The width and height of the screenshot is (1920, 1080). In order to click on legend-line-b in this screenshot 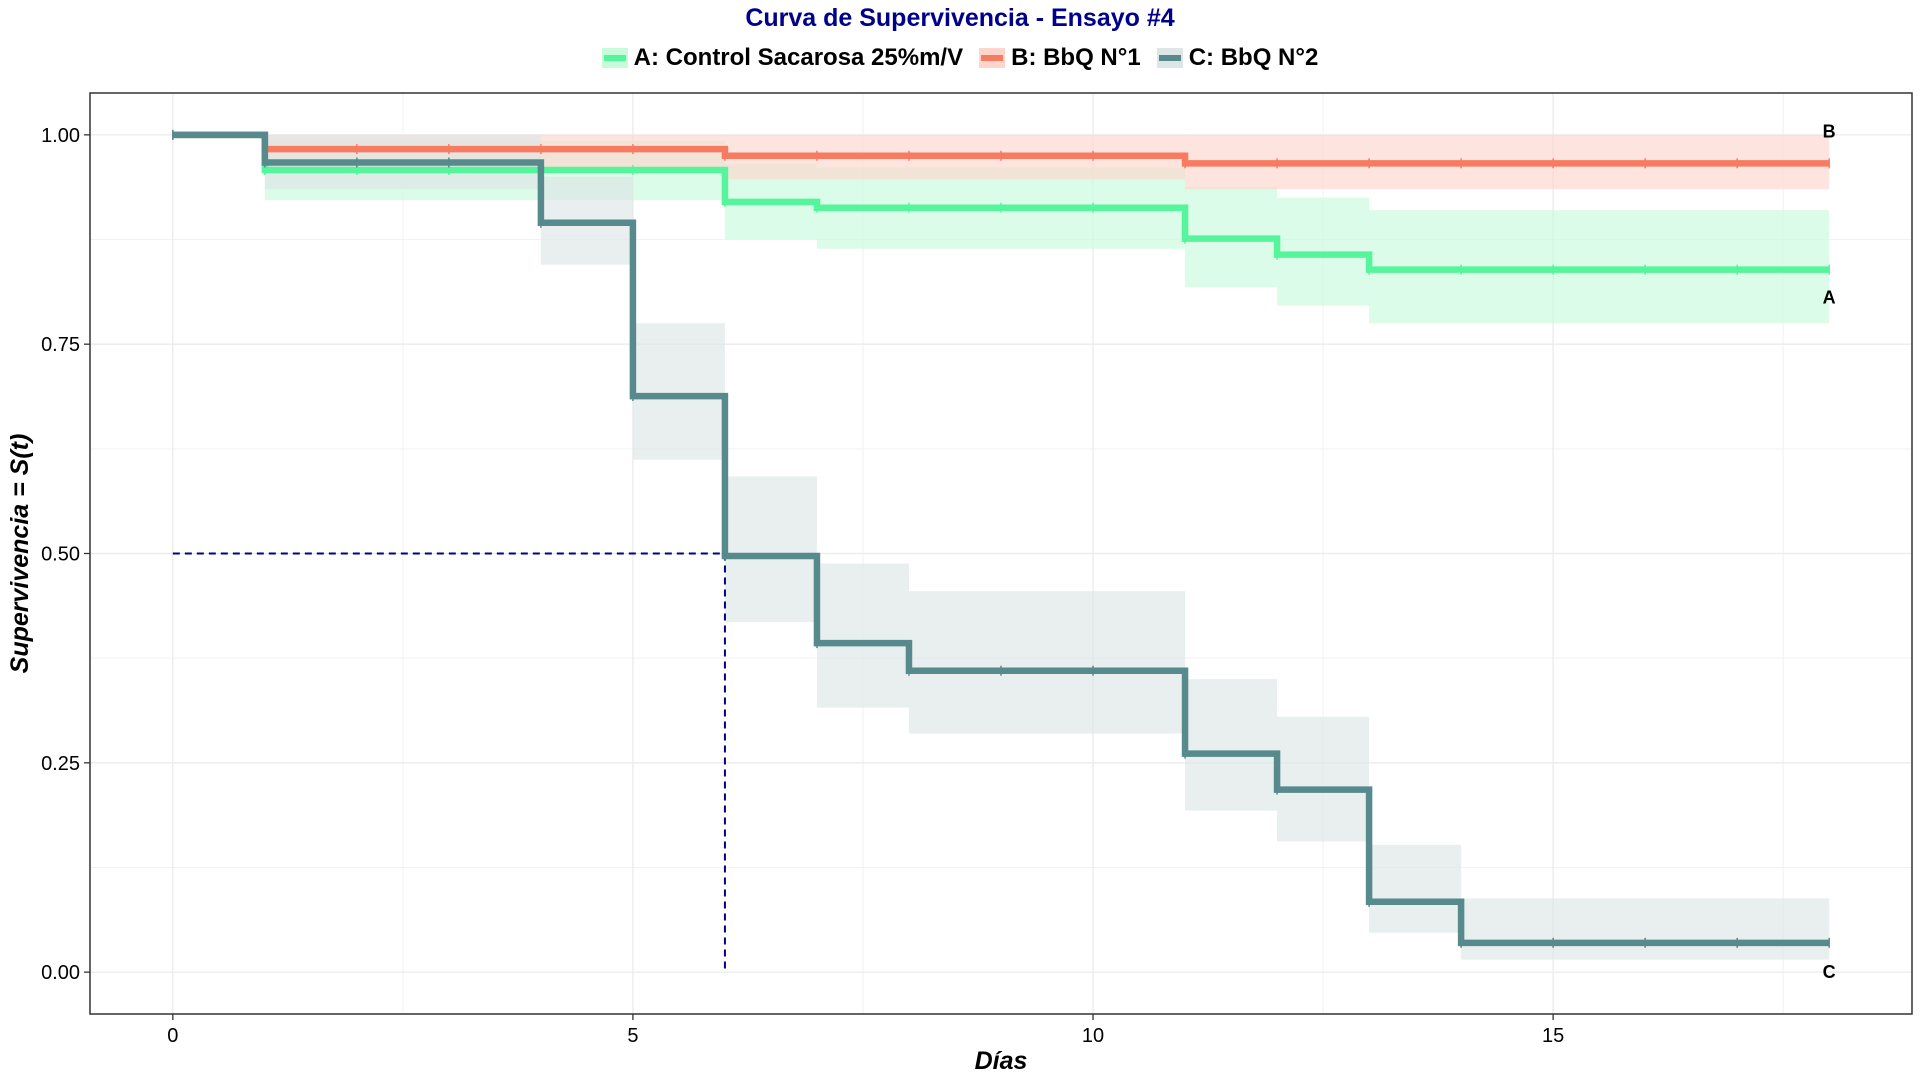, I will do `click(992, 58)`.